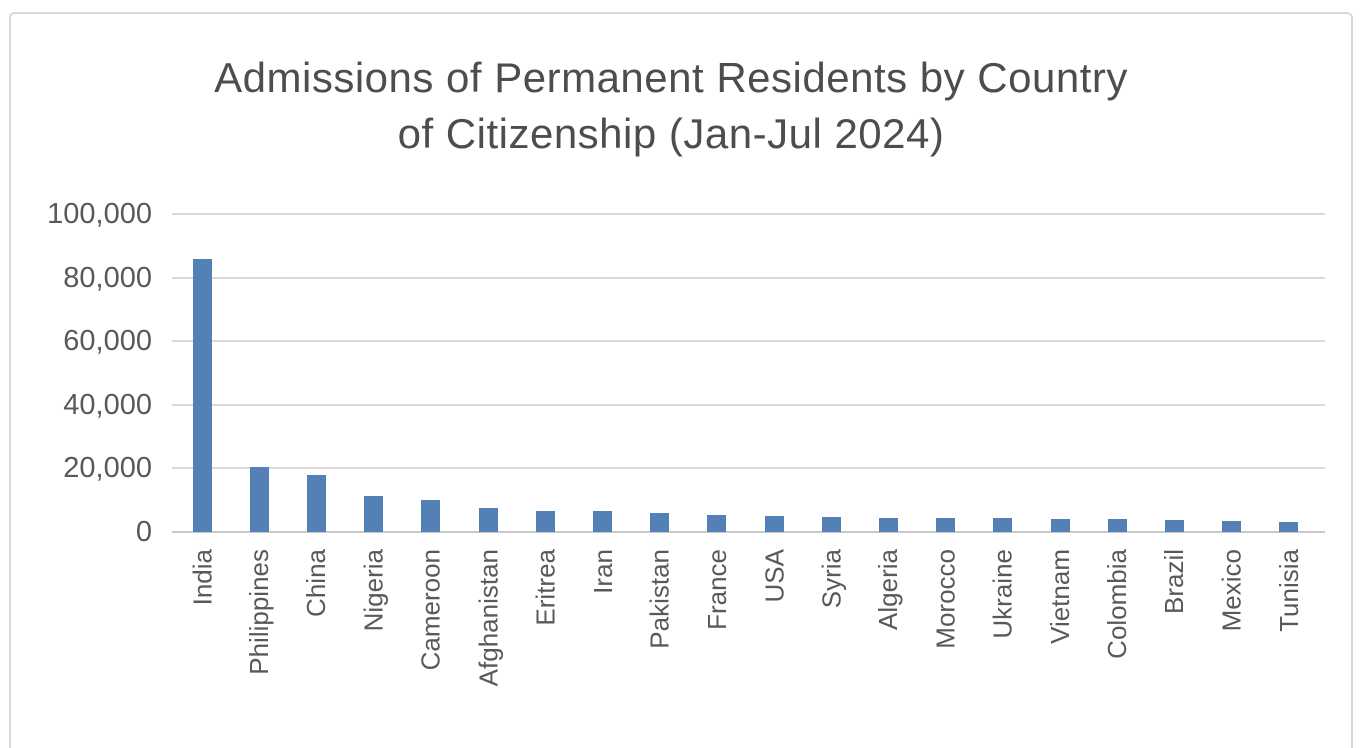 This screenshot has width=1372, height=748. Describe the element at coordinates (945, 525) in the screenshot. I see `bar-morocco` at that location.